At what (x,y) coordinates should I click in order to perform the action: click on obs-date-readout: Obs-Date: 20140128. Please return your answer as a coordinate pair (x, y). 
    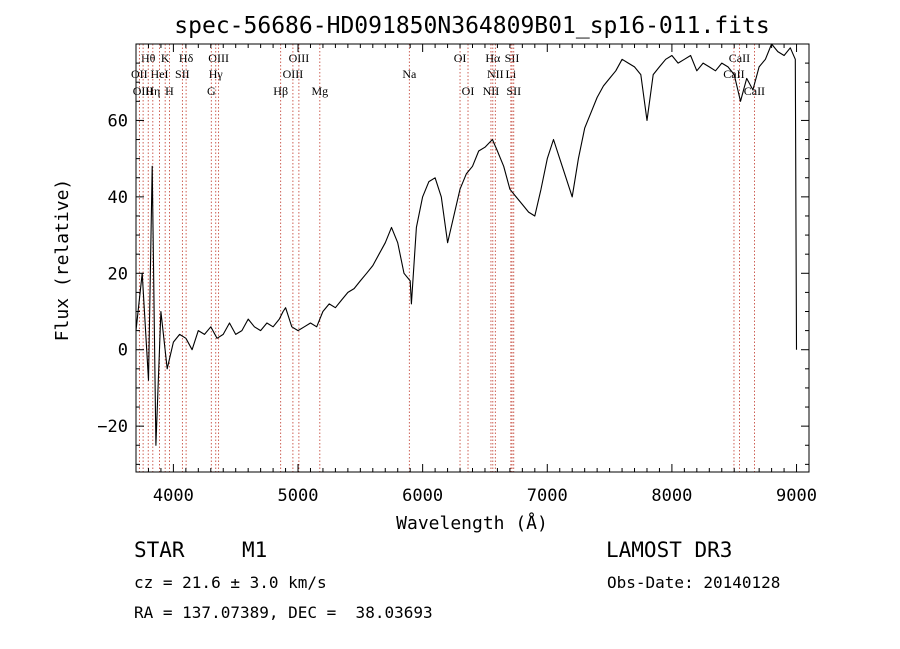
    Looking at the image, I should click on (694, 582).